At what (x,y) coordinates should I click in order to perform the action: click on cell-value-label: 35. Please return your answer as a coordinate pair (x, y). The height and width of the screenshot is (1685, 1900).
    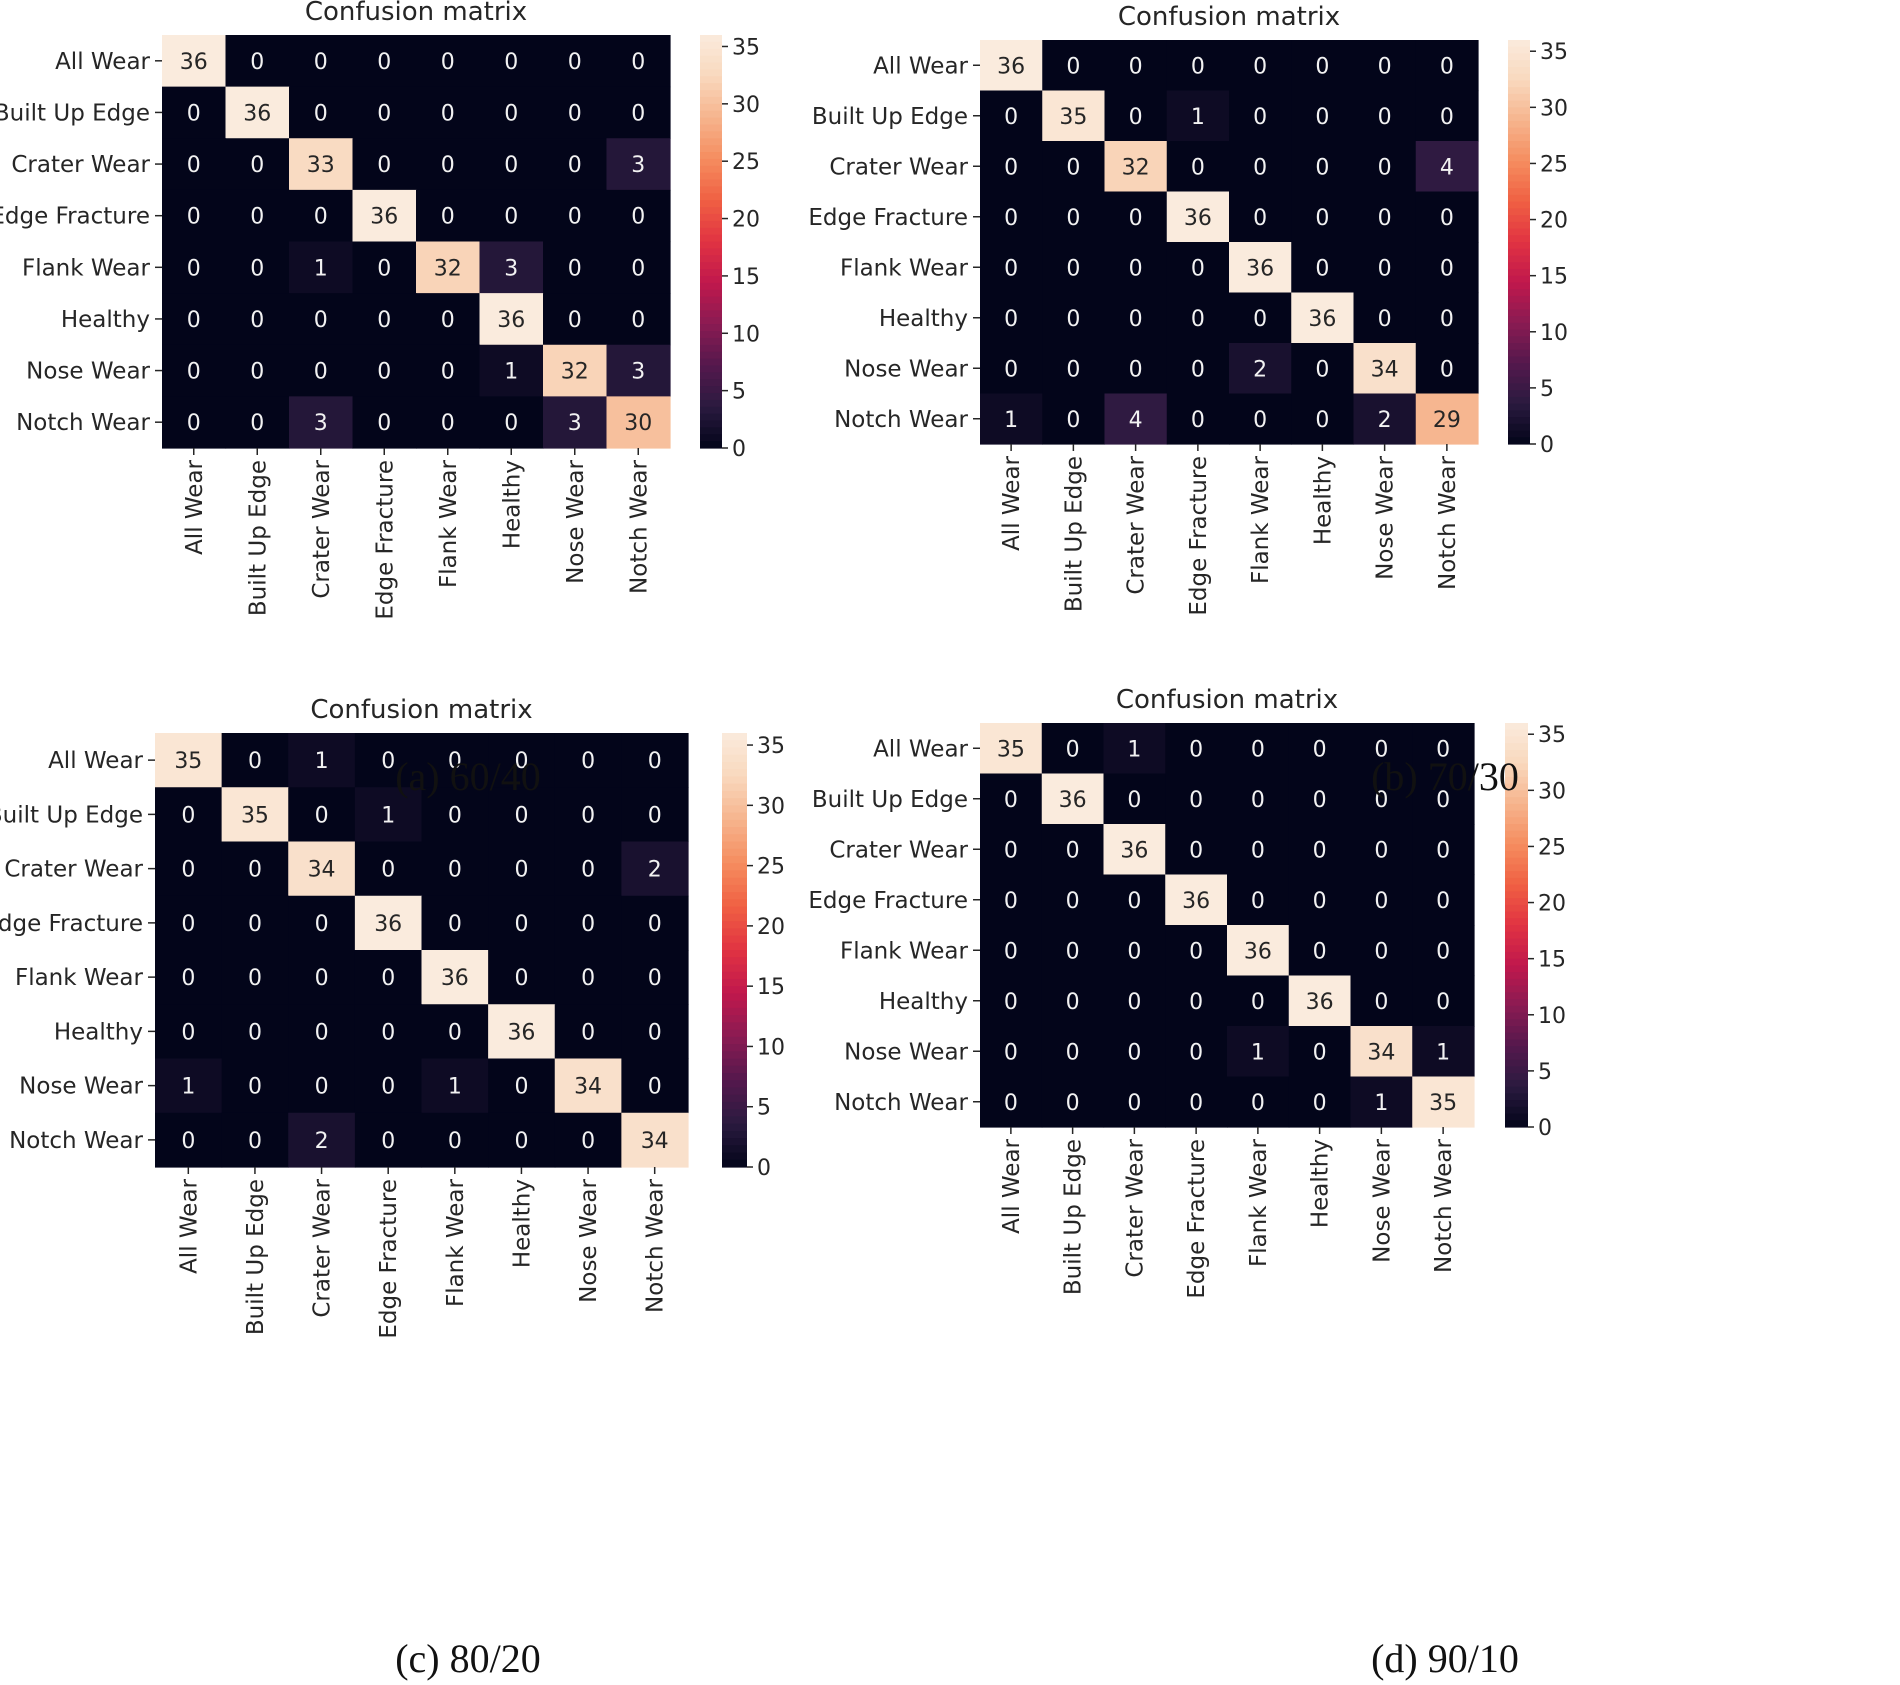
    Looking at the image, I should click on (255, 815).